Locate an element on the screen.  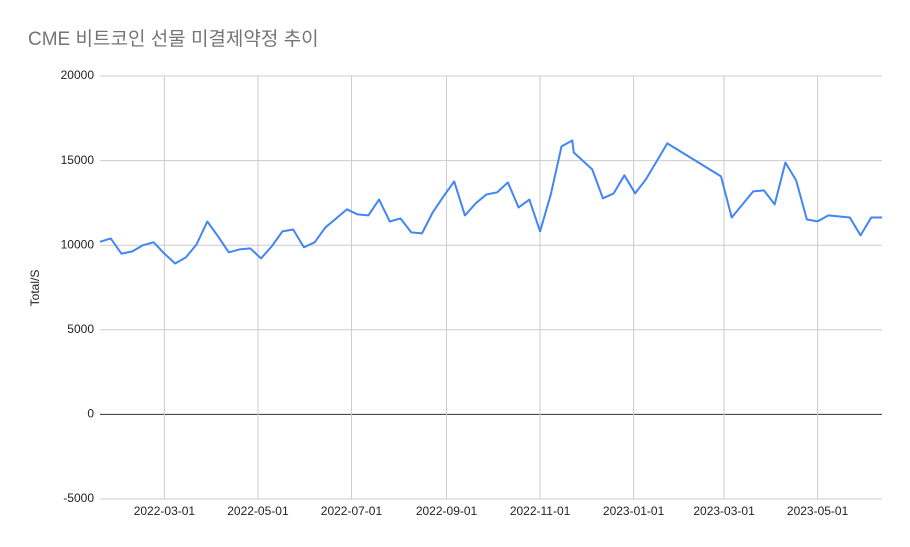
x-tick-label: 2022-07-01 is located at coordinates (352, 511).